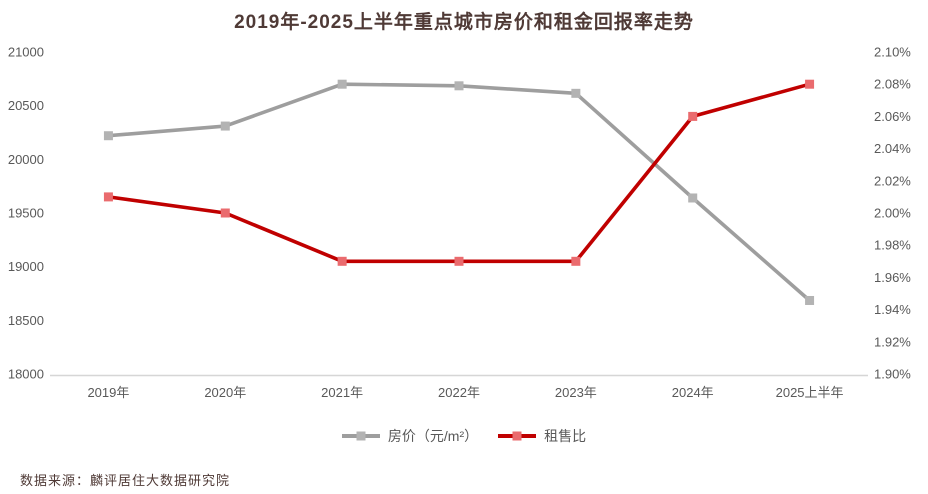  I want to click on legend-item-price: 房价（元/m²）, so click(410, 436).